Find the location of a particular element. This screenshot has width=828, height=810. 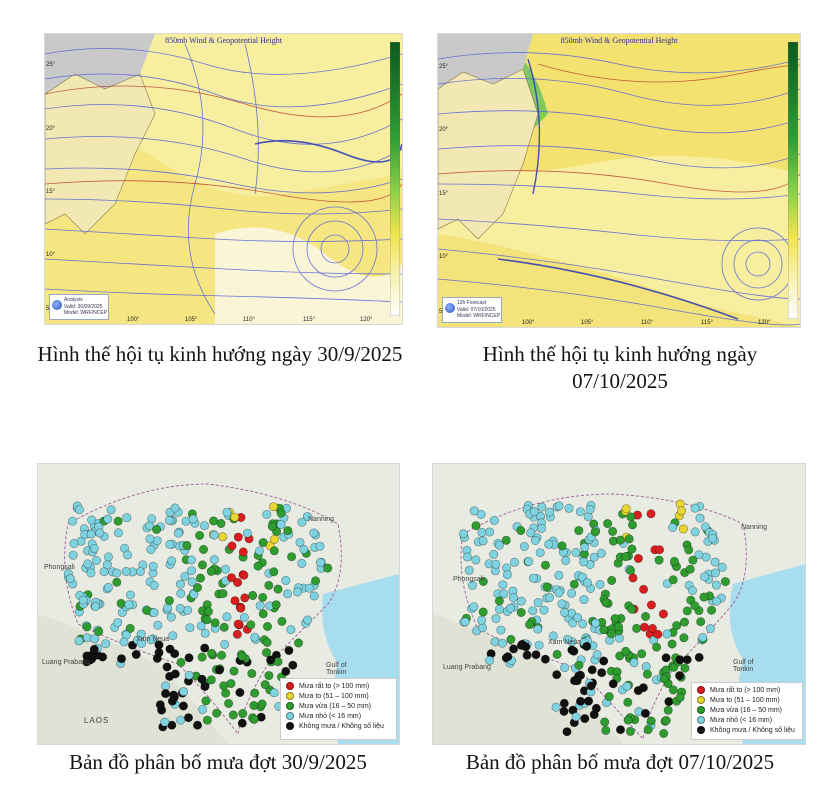

place-label: Xam Neua is located at coordinates (153, 639).